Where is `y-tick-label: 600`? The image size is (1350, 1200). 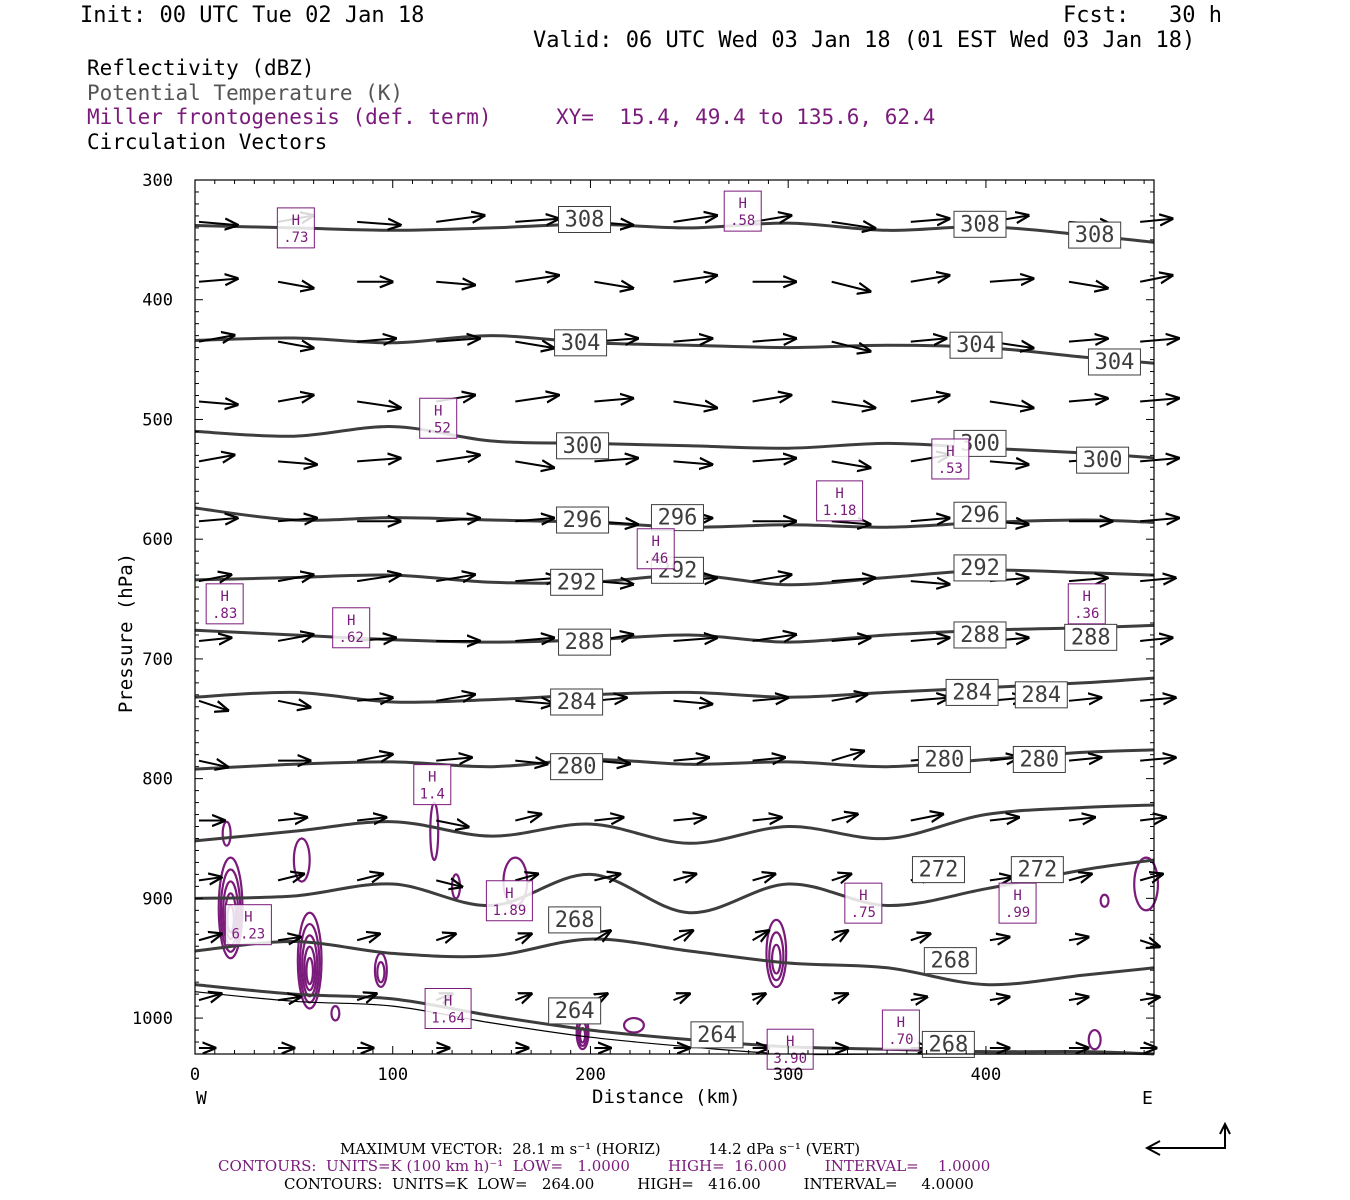 y-tick-label: 600 is located at coordinates (157, 540).